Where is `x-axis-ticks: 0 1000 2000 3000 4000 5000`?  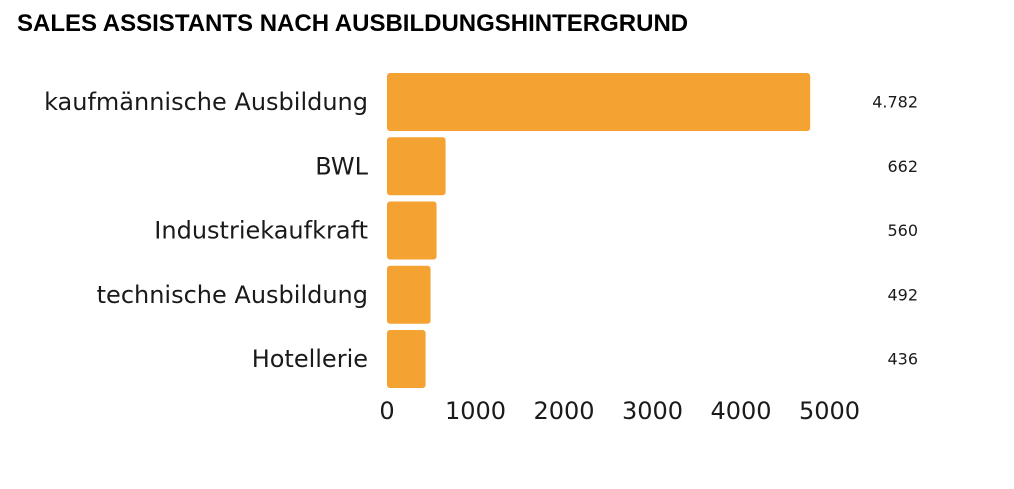
x-axis-ticks: 0 1000 2000 3000 4000 5000 is located at coordinates (619, 411).